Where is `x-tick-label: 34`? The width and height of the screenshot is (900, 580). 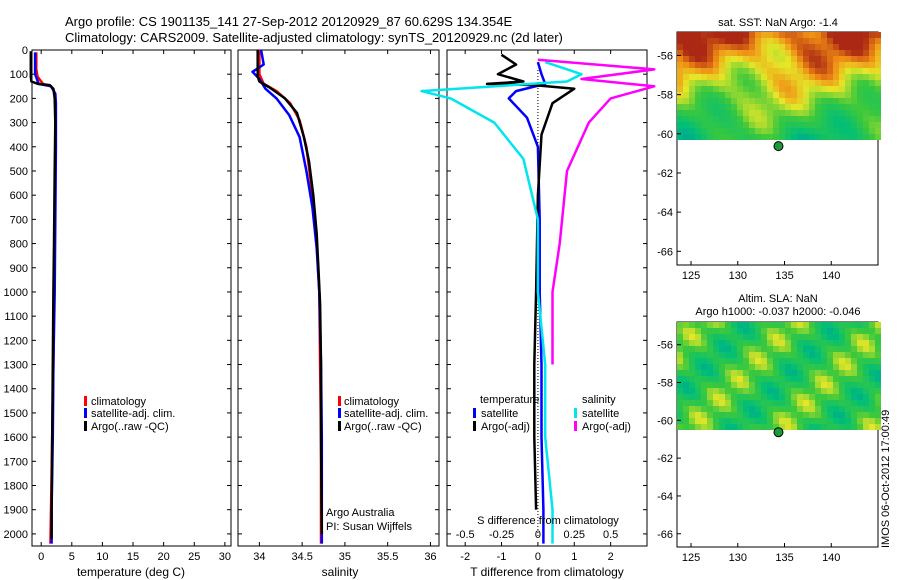 x-tick-label: 34 is located at coordinates (259, 557).